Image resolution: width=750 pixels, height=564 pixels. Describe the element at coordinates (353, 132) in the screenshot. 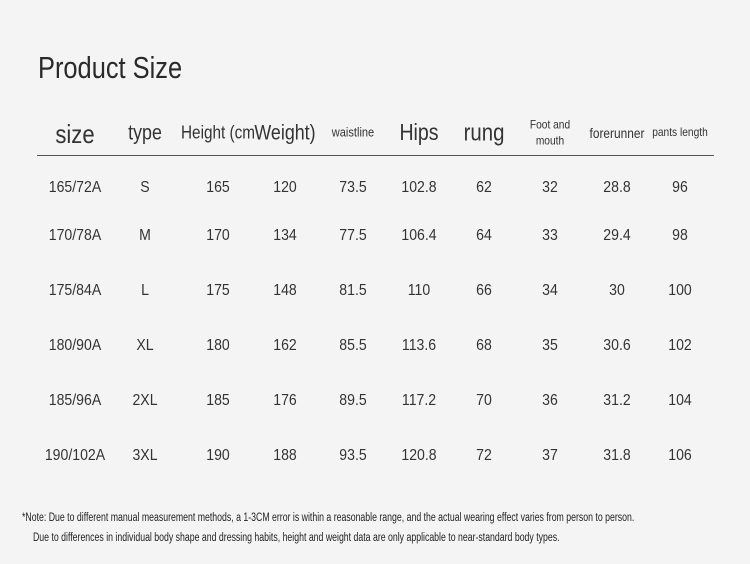

I see `column-header: waistline` at that location.